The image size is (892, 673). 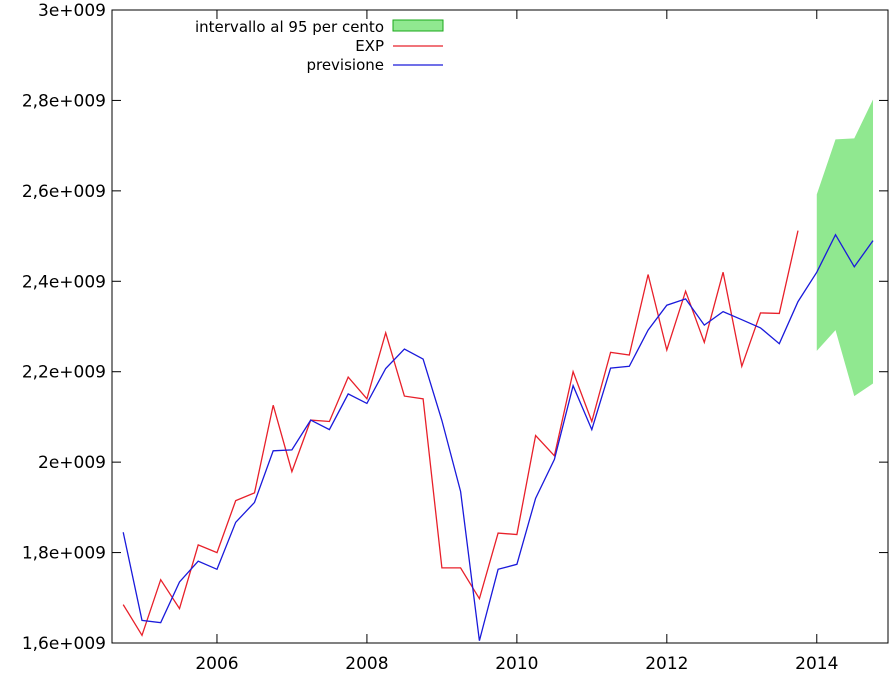 What do you see at coordinates (345, 65) in the screenshot?
I see `legend-forecast-label: previsione` at bounding box center [345, 65].